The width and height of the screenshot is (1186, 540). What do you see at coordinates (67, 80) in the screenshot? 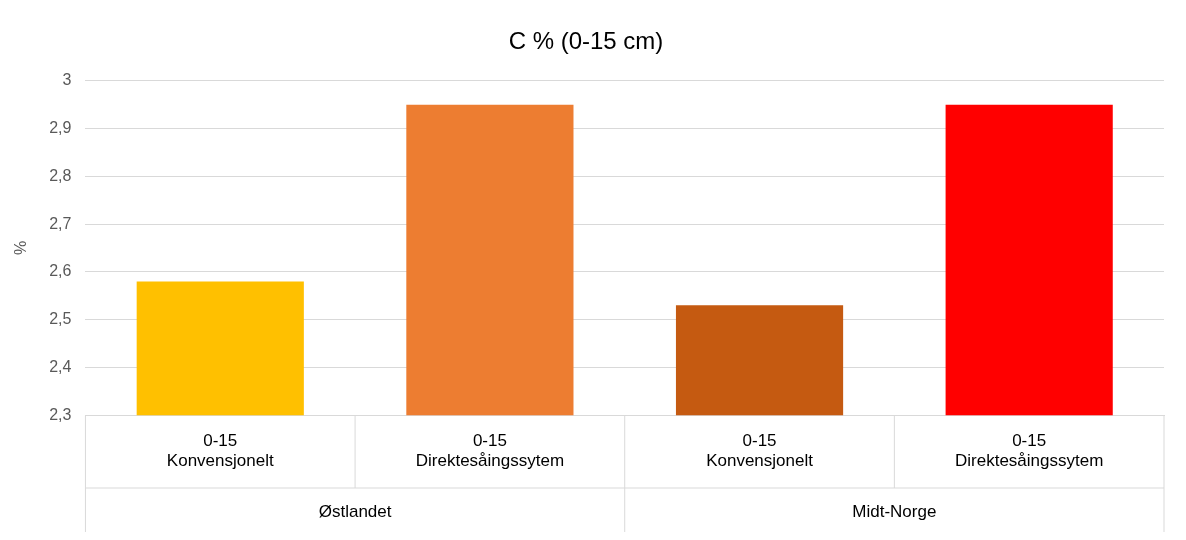
I see `y-tick-label: 3` at bounding box center [67, 80].